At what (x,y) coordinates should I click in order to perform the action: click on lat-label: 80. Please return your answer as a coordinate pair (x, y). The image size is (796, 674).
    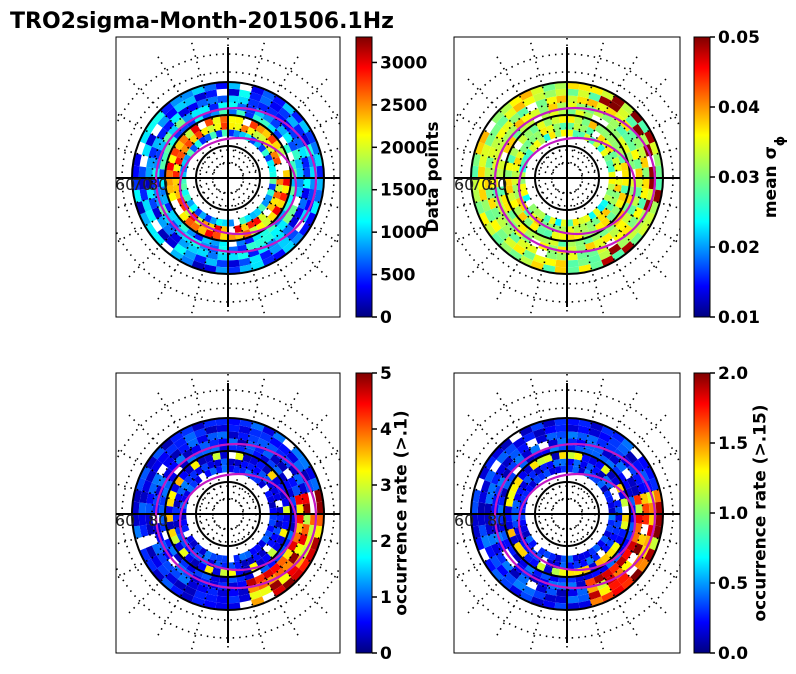
    Looking at the image, I should click on (497, 184).